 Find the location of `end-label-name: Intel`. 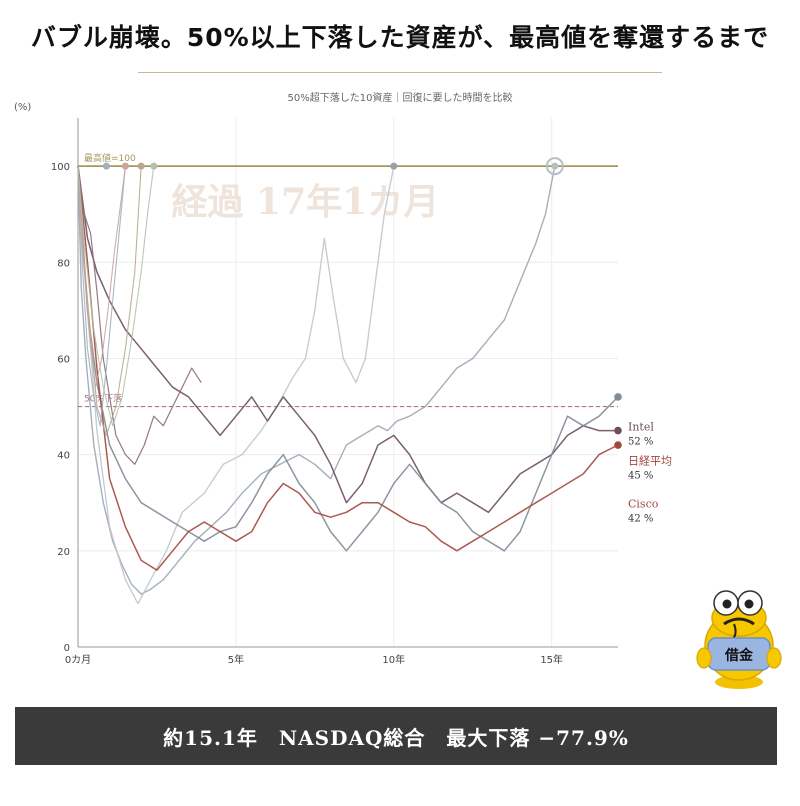

end-label-name: Intel is located at coordinates (641, 427).